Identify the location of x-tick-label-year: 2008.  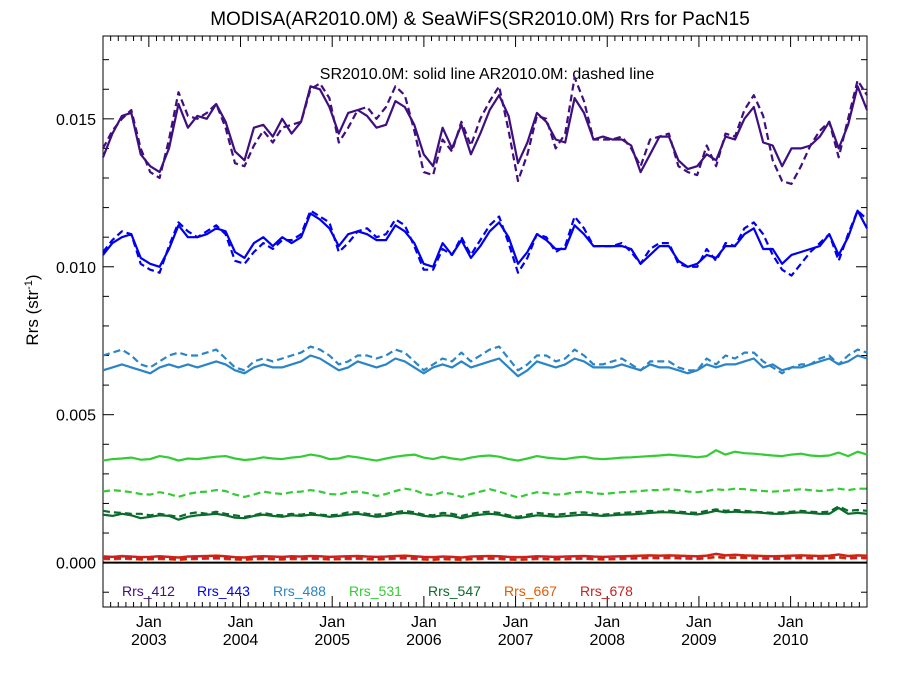
(607, 640).